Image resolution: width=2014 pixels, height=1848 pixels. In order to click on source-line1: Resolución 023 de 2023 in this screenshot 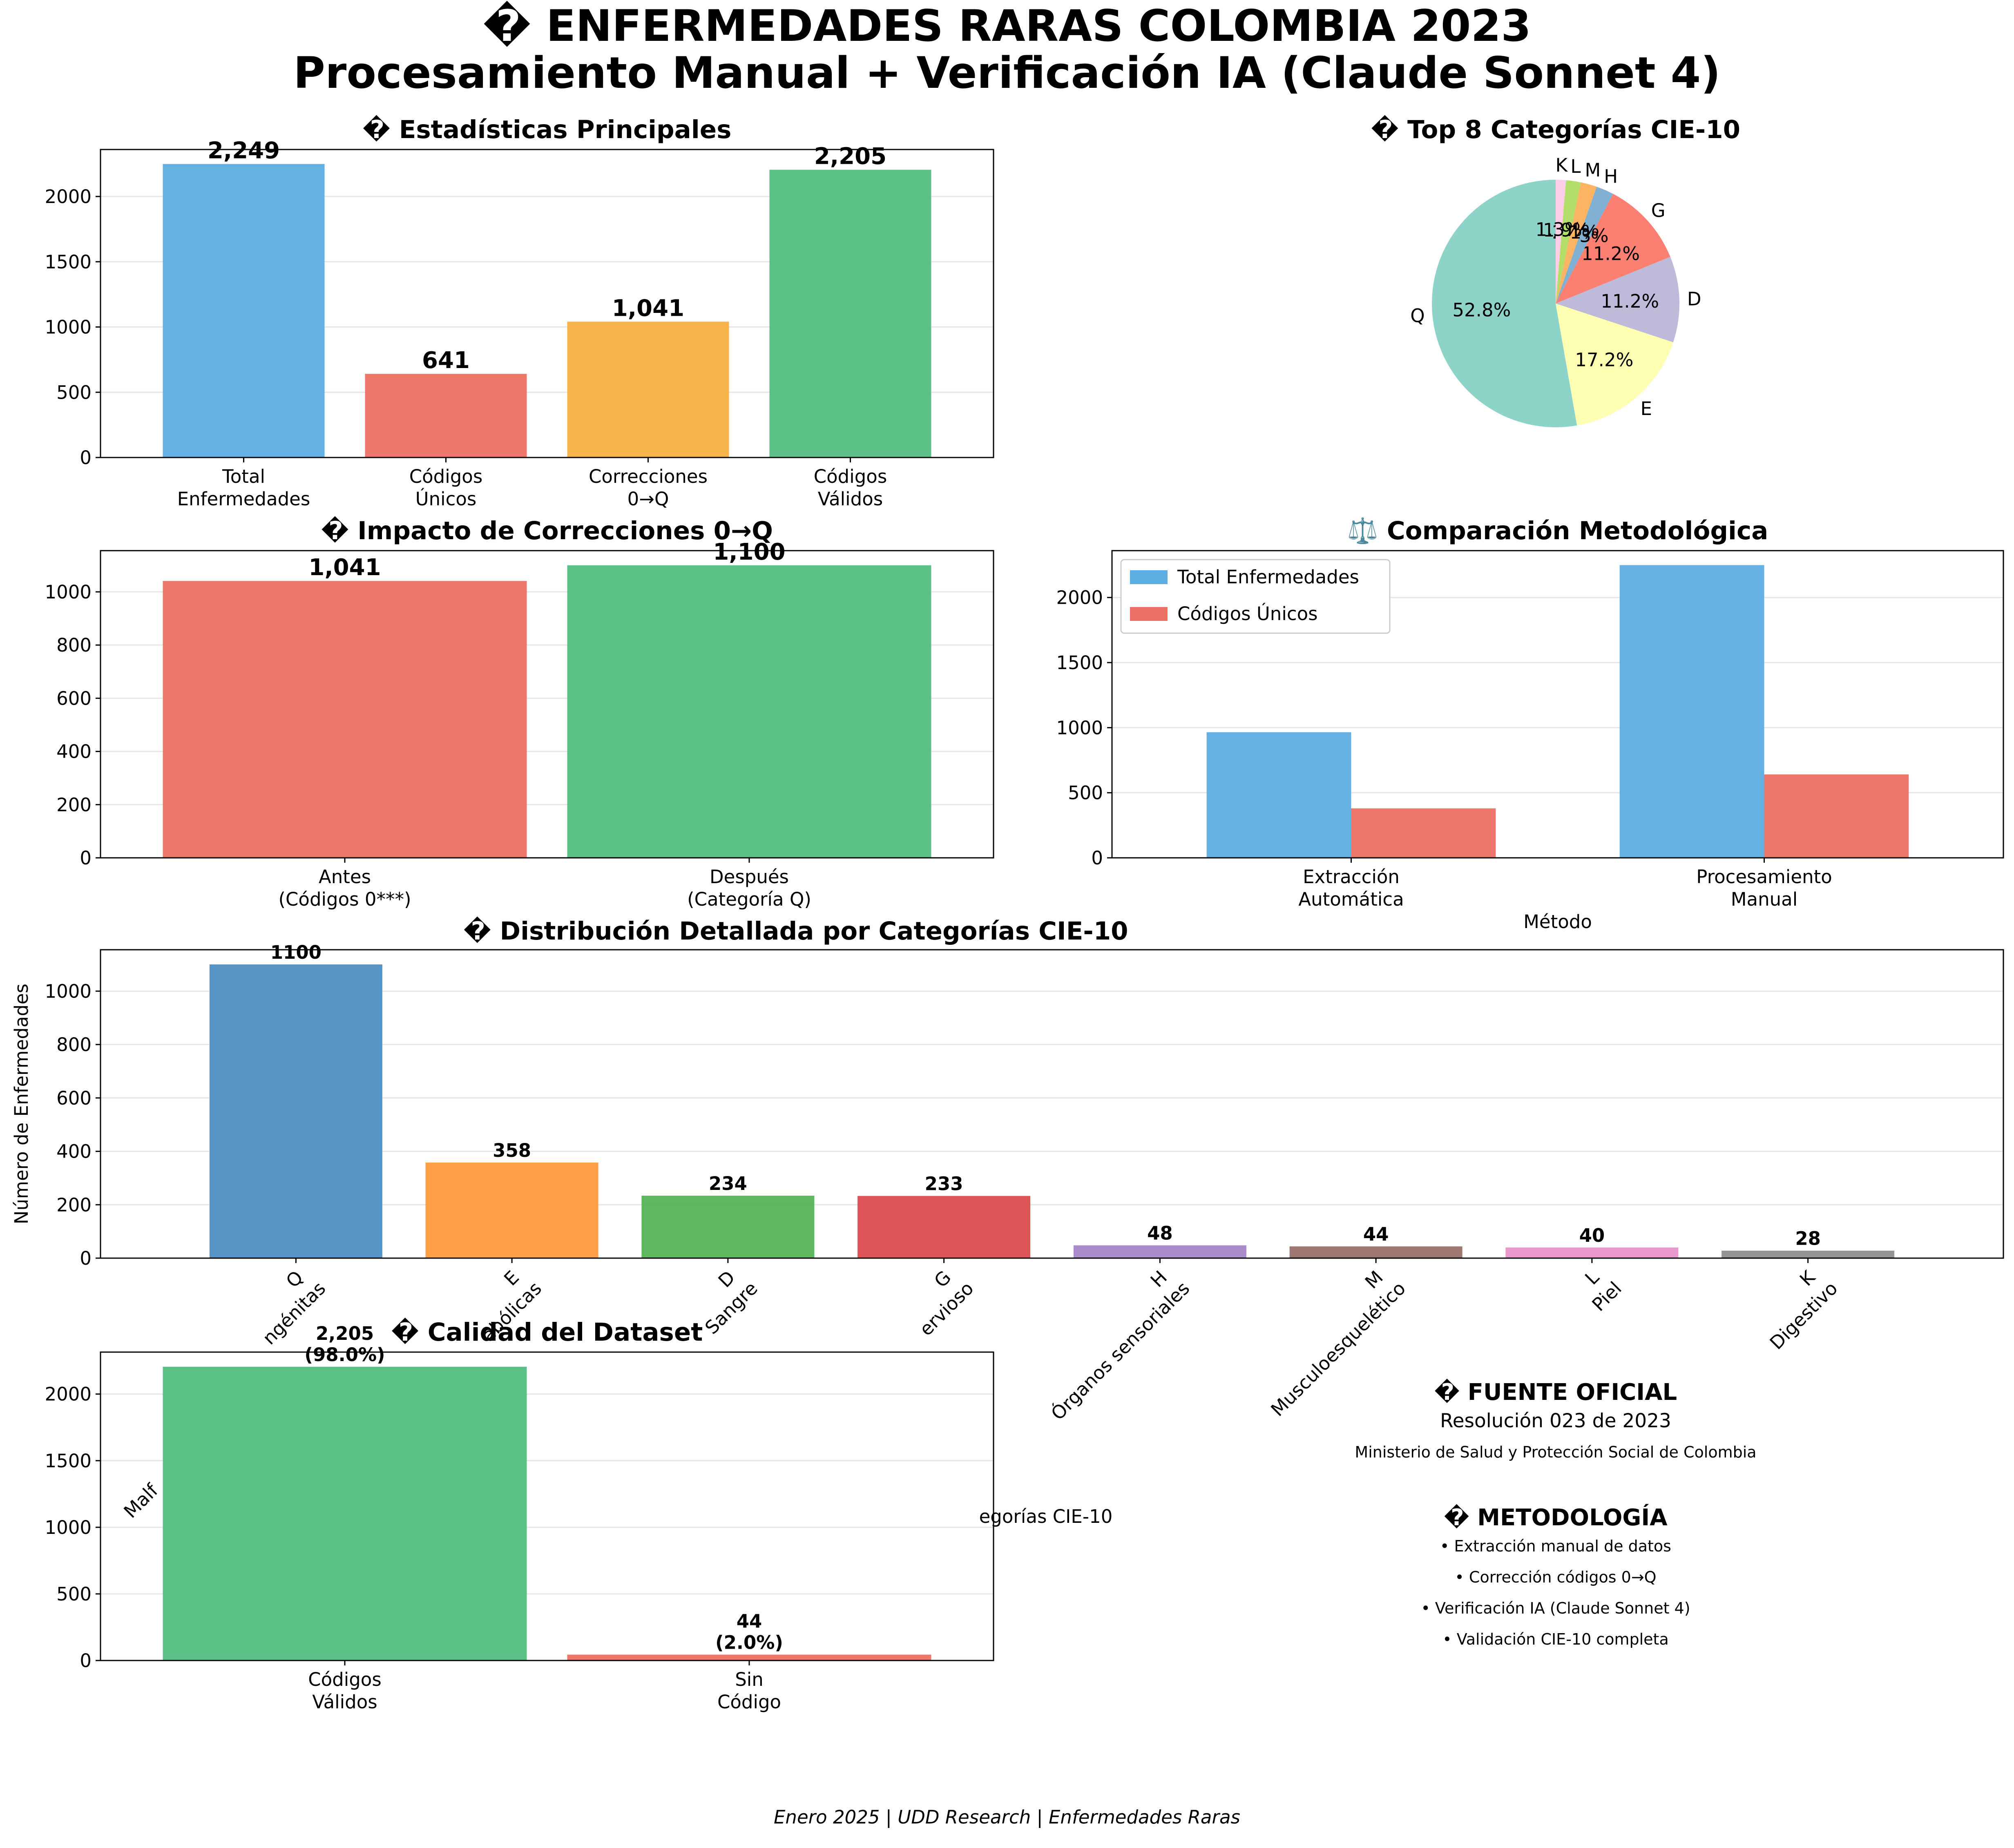, I will do `click(1555, 1421)`.